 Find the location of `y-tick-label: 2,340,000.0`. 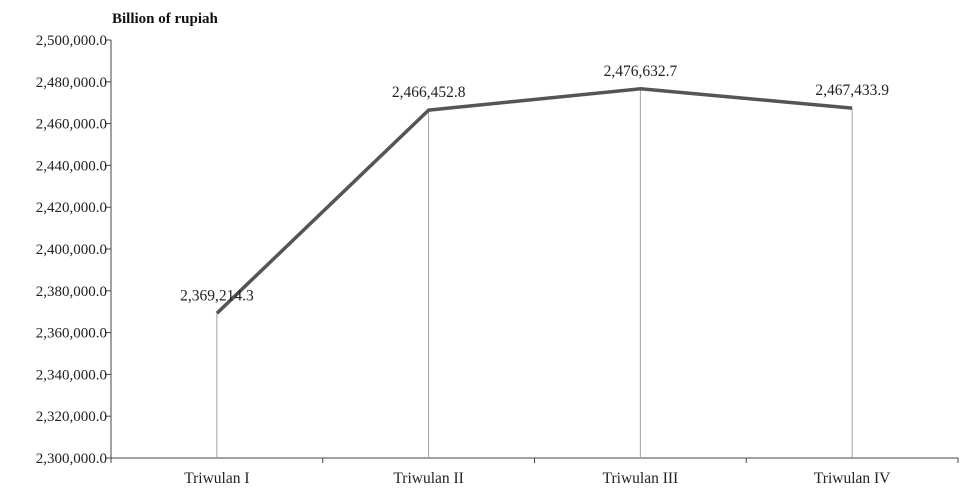

y-tick-label: 2,340,000.0 is located at coordinates (71, 375).